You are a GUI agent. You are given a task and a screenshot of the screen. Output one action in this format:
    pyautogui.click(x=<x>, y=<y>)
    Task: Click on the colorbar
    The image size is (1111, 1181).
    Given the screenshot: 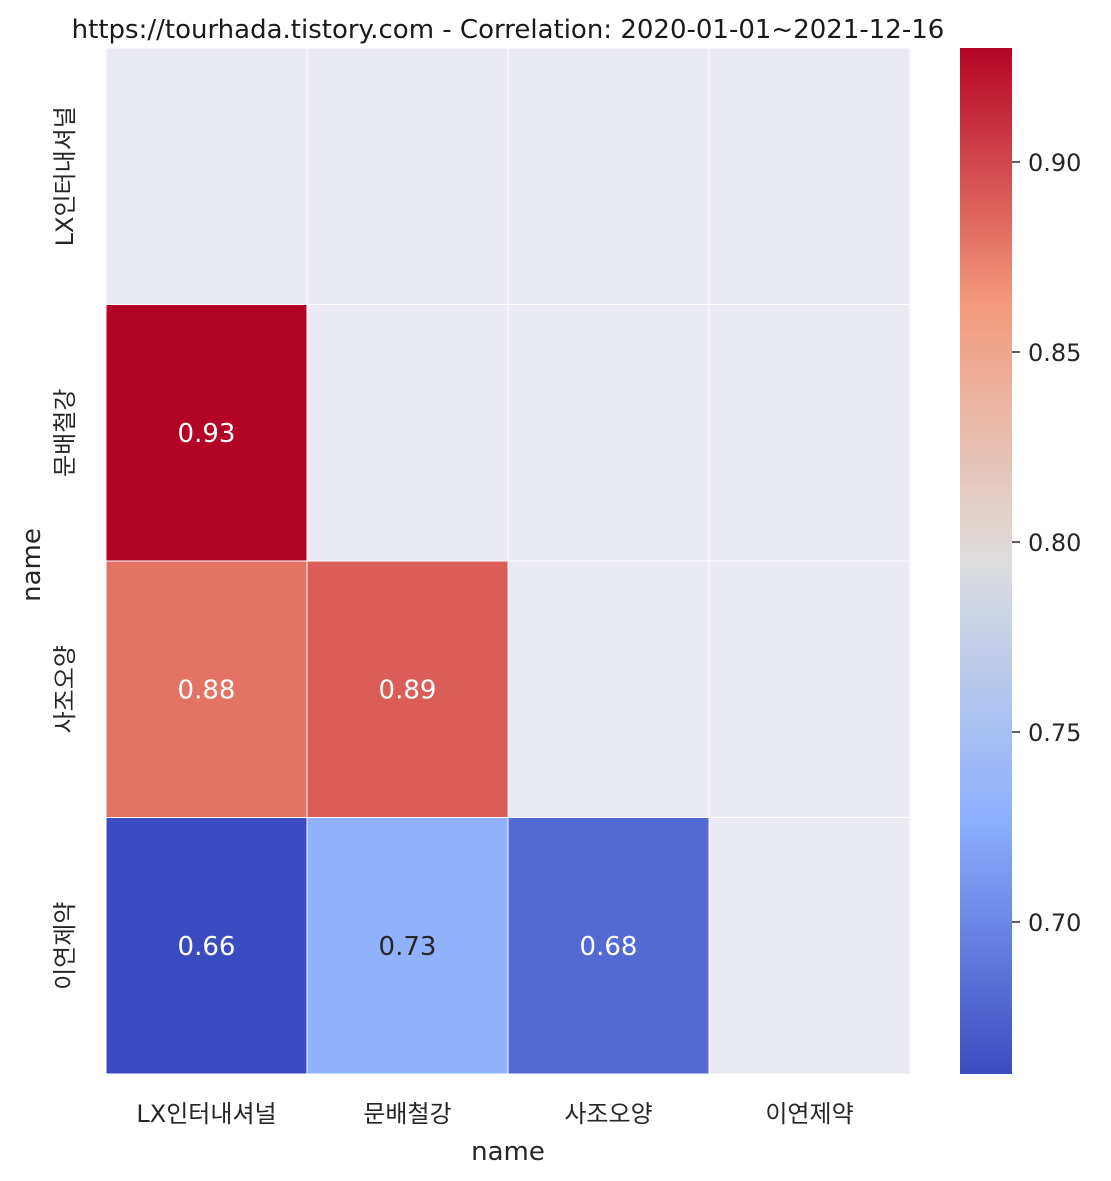 What is the action you would take?
    pyautogui.click(x=986, y=561)
    